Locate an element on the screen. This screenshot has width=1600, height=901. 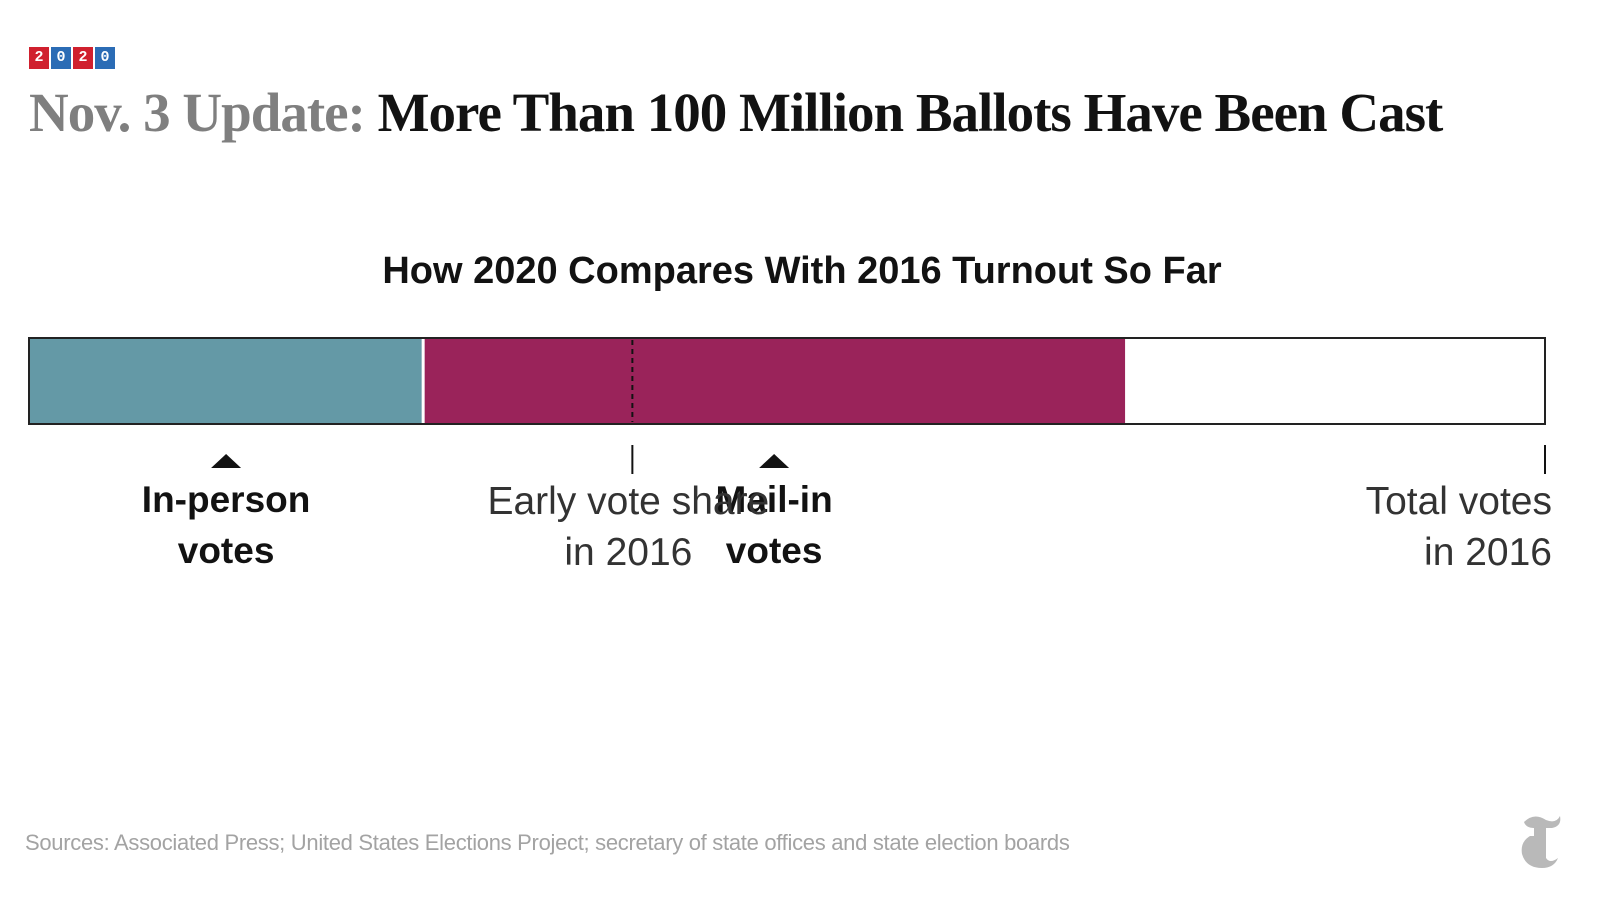
bar-outline is located at coordinates (787, 381).